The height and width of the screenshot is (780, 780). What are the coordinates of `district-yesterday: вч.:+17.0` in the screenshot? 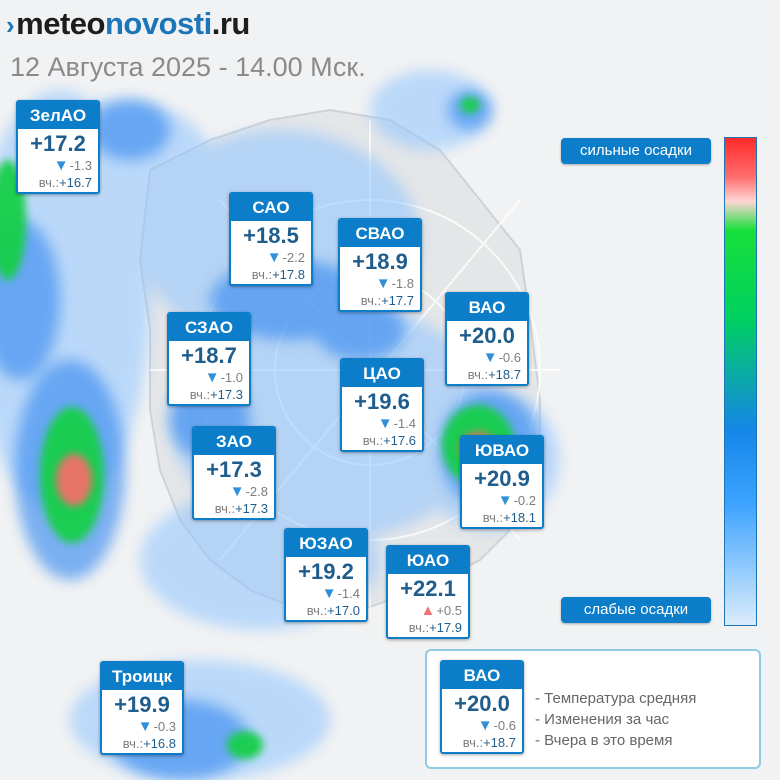 It's located at (333, 611).